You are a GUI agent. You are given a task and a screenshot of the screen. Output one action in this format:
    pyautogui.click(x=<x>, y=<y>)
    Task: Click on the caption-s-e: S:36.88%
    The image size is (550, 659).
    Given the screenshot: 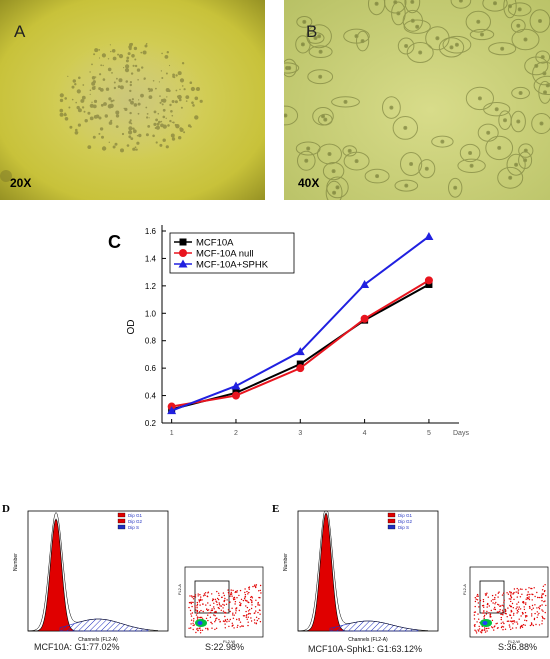 What is the action you would take?
    pyautogui.click(x=518, y=647)
    